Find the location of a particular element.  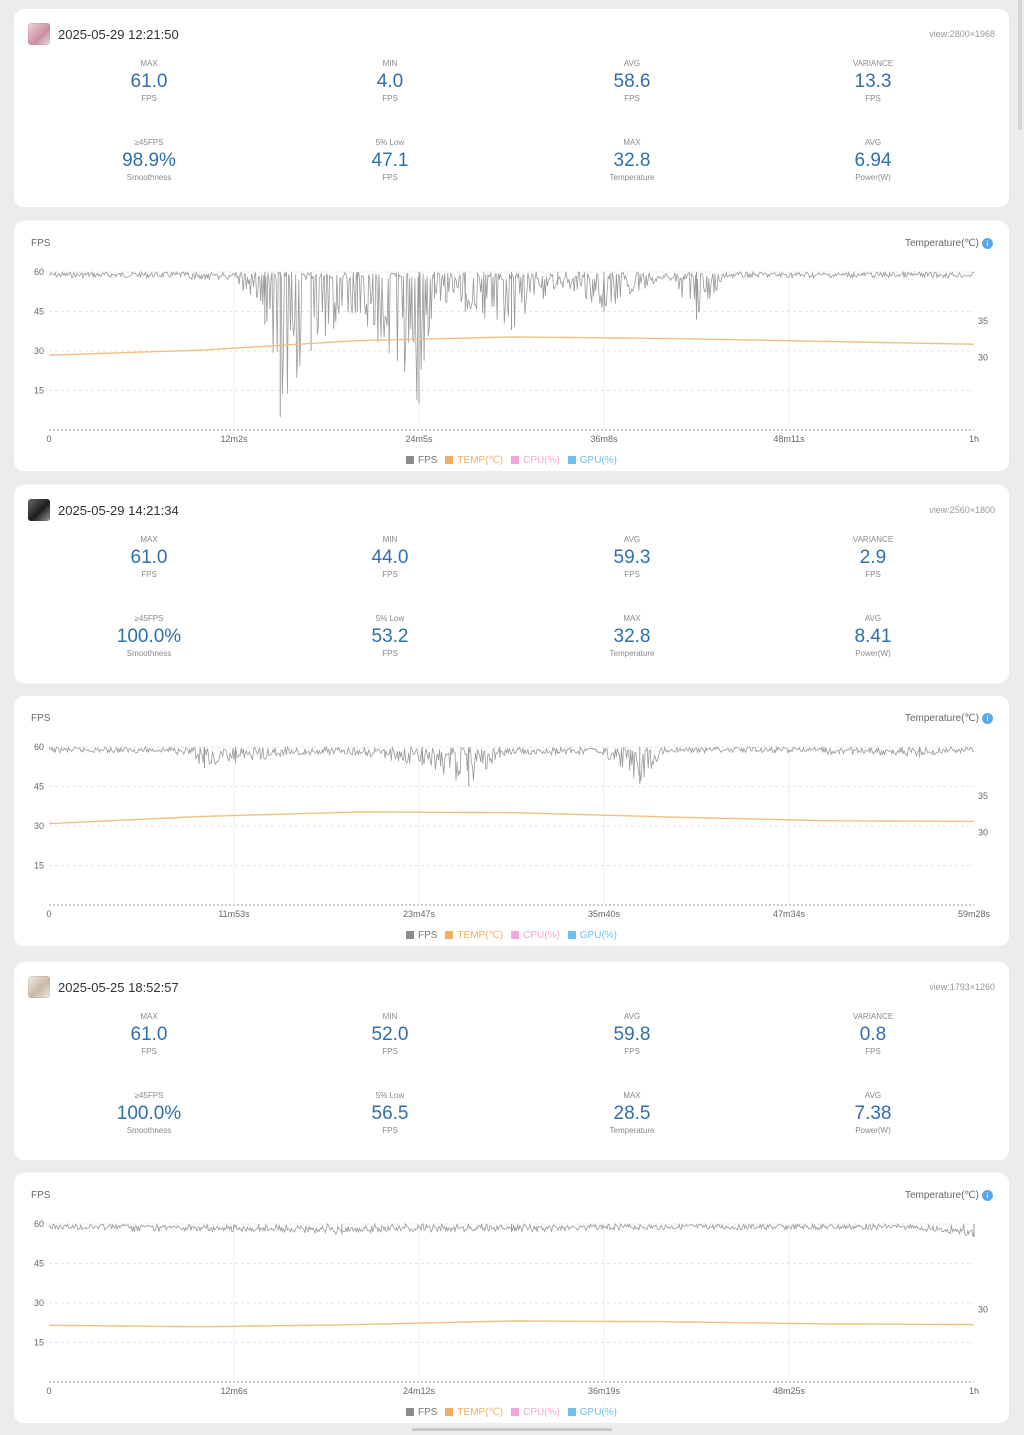

legend-label: GPU(%) is located at coordinates (598, 460).